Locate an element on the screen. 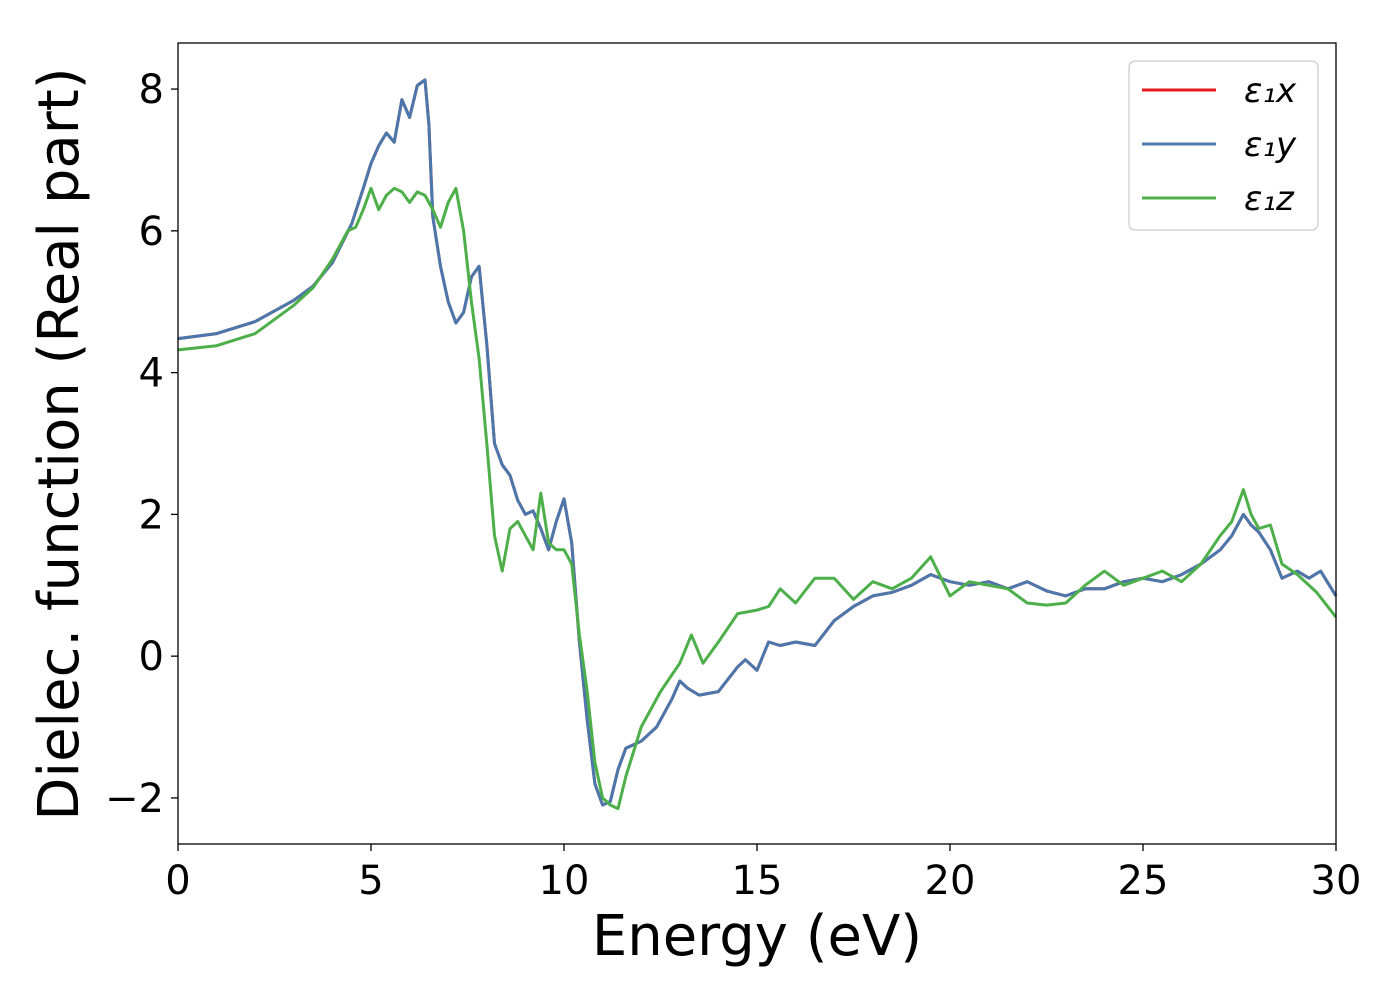 This screenshot has width=1400, height=1005. legend-label-eps1z: ε₁z is located at coordinates (1269, 199).